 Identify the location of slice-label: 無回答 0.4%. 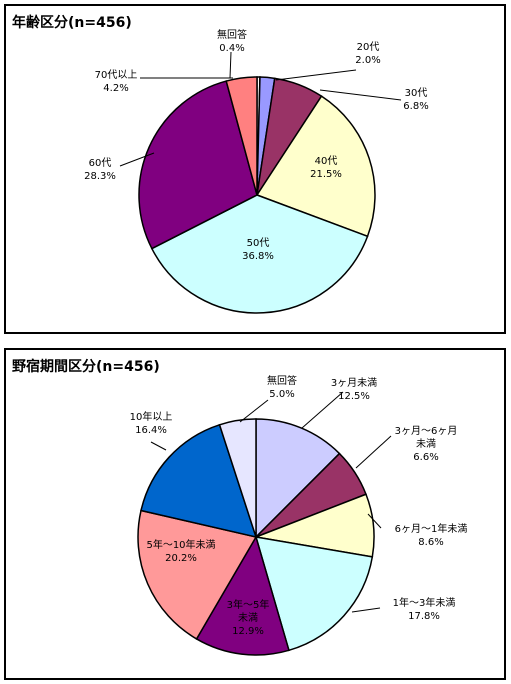
(232, 41).